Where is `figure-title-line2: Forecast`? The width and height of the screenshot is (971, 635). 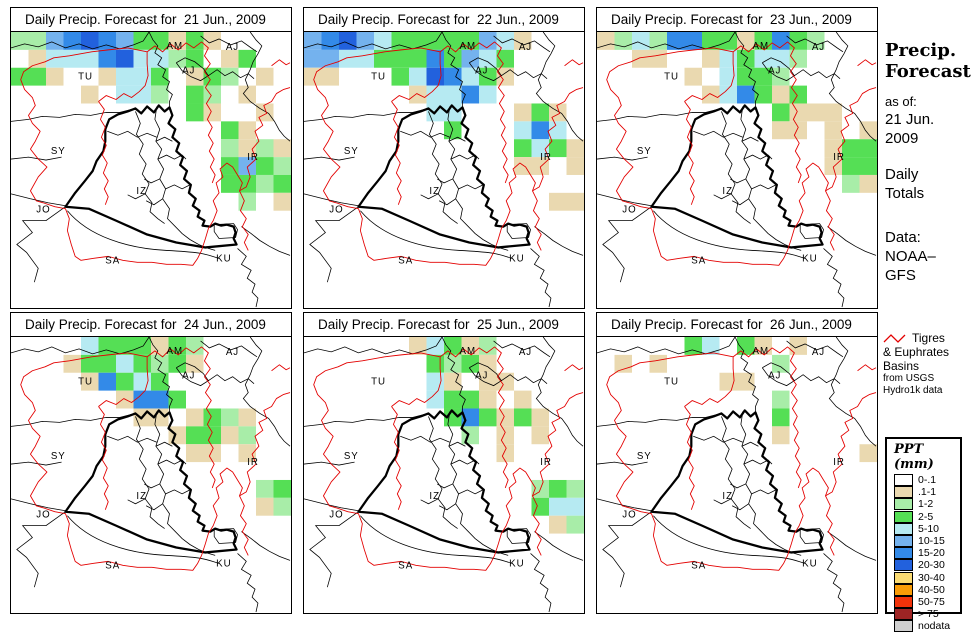 figure-title-line2: Forecast is located at coordinates (928, 71).